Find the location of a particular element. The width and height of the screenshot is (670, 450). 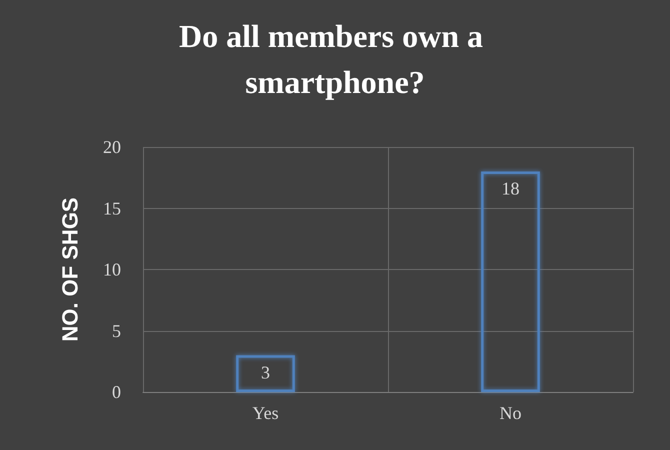

y-axis-title: NO. OF SHGS is located at coordinates (70, 269).